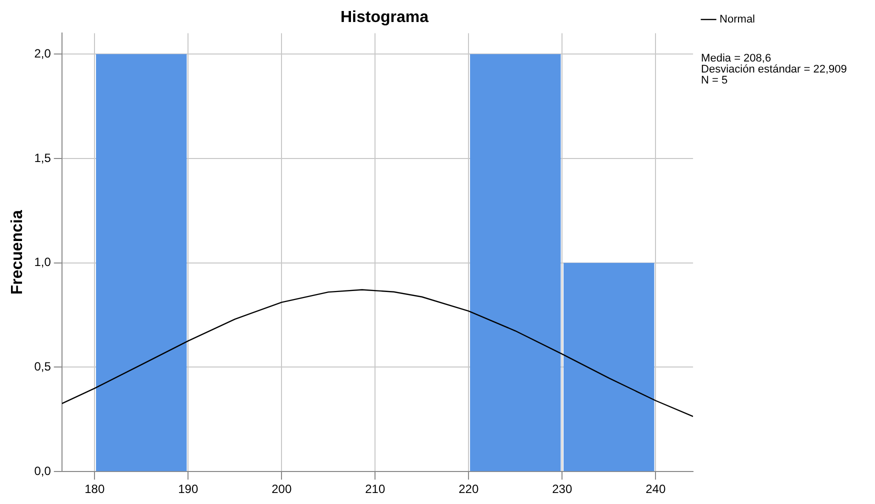 The width and height of the screenshot is (875, 504). What do you see at coordinates (43, 367) in the screenshot?
I see `y-tick-label: 0,5` at bounding box center [43, 367].